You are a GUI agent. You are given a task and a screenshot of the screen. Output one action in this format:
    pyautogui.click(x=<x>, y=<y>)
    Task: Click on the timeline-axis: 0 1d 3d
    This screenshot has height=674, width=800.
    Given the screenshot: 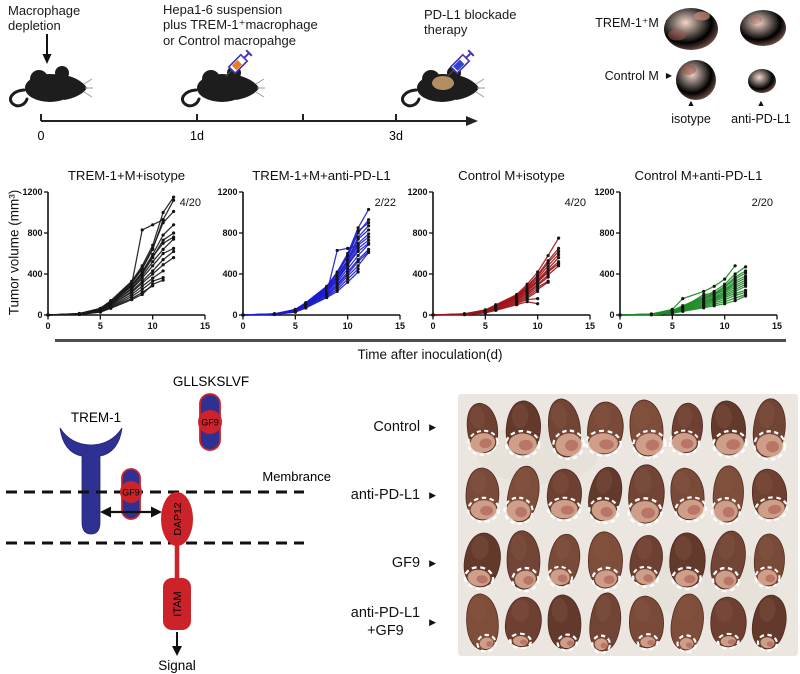 What is the action you would take?
    pyautogui.click(x=258, y=128)
    